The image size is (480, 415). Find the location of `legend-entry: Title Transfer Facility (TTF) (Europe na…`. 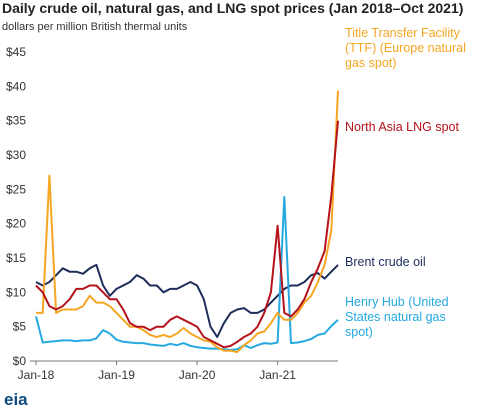

legend-entry: Title Transfer Facility (TTF) (Europe na… is located at coordinates (405, 48).